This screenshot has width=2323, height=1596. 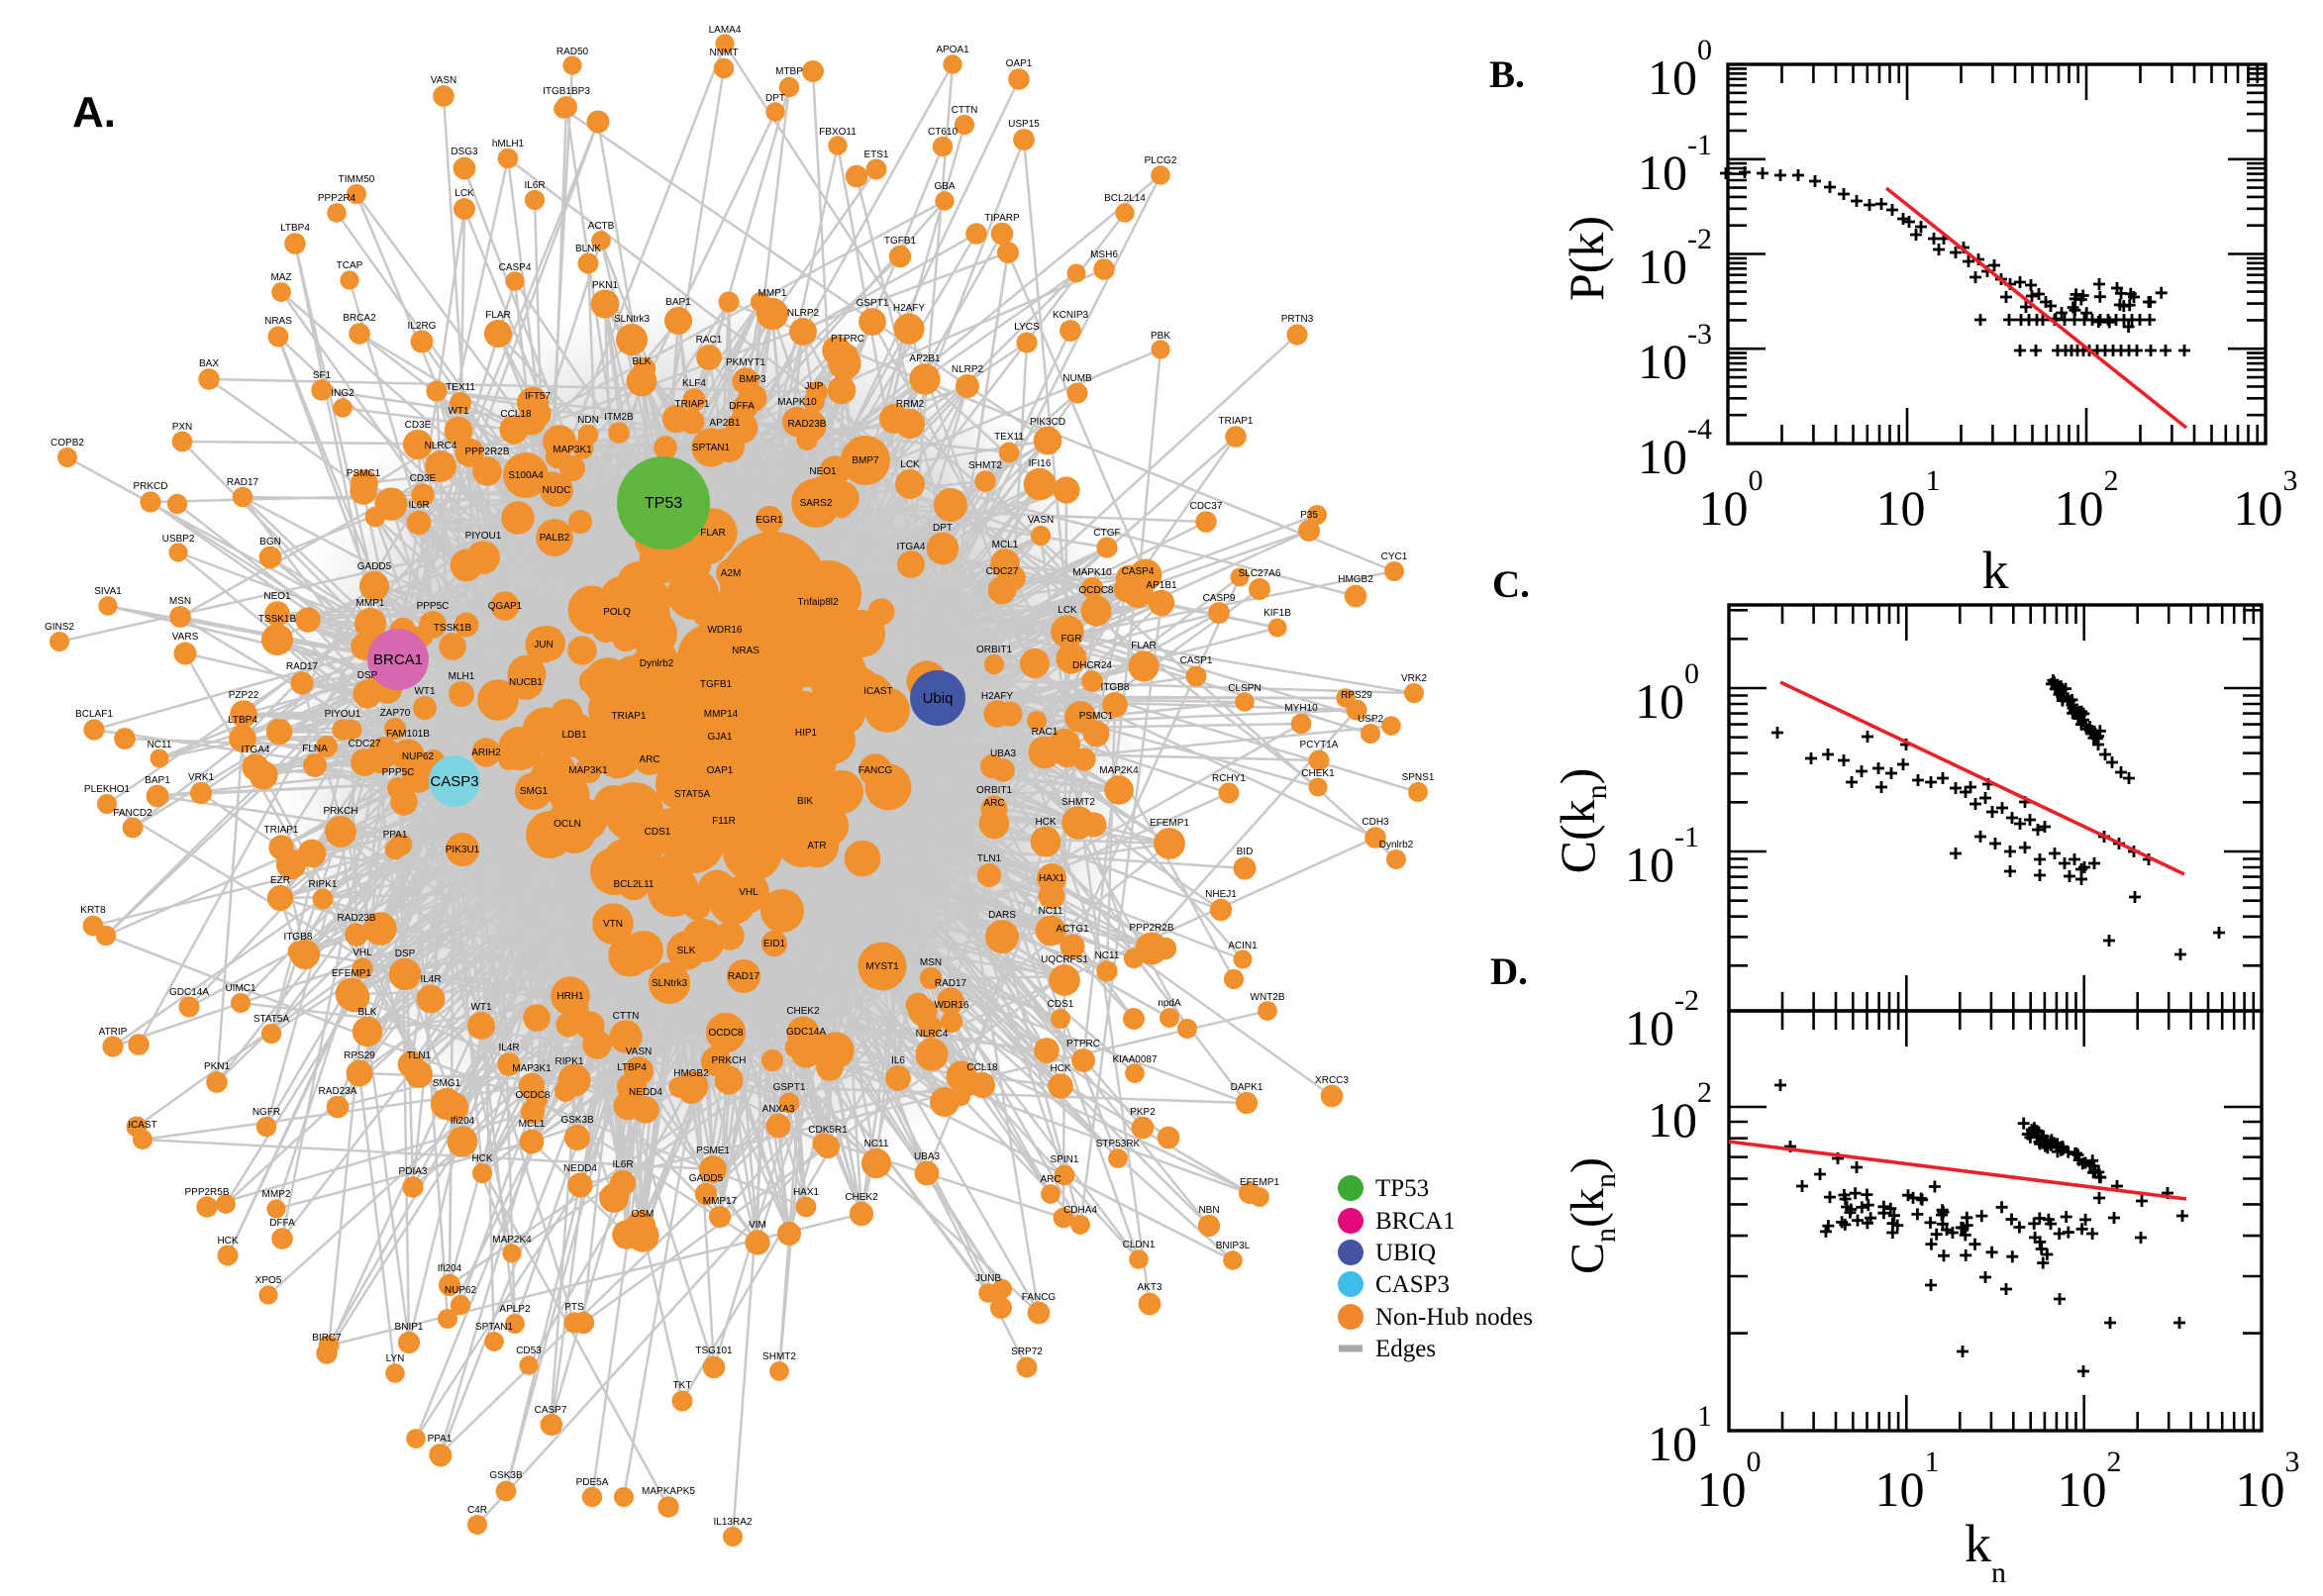 I want to click on svg-text: VRK1, so click(x=201, y=777).